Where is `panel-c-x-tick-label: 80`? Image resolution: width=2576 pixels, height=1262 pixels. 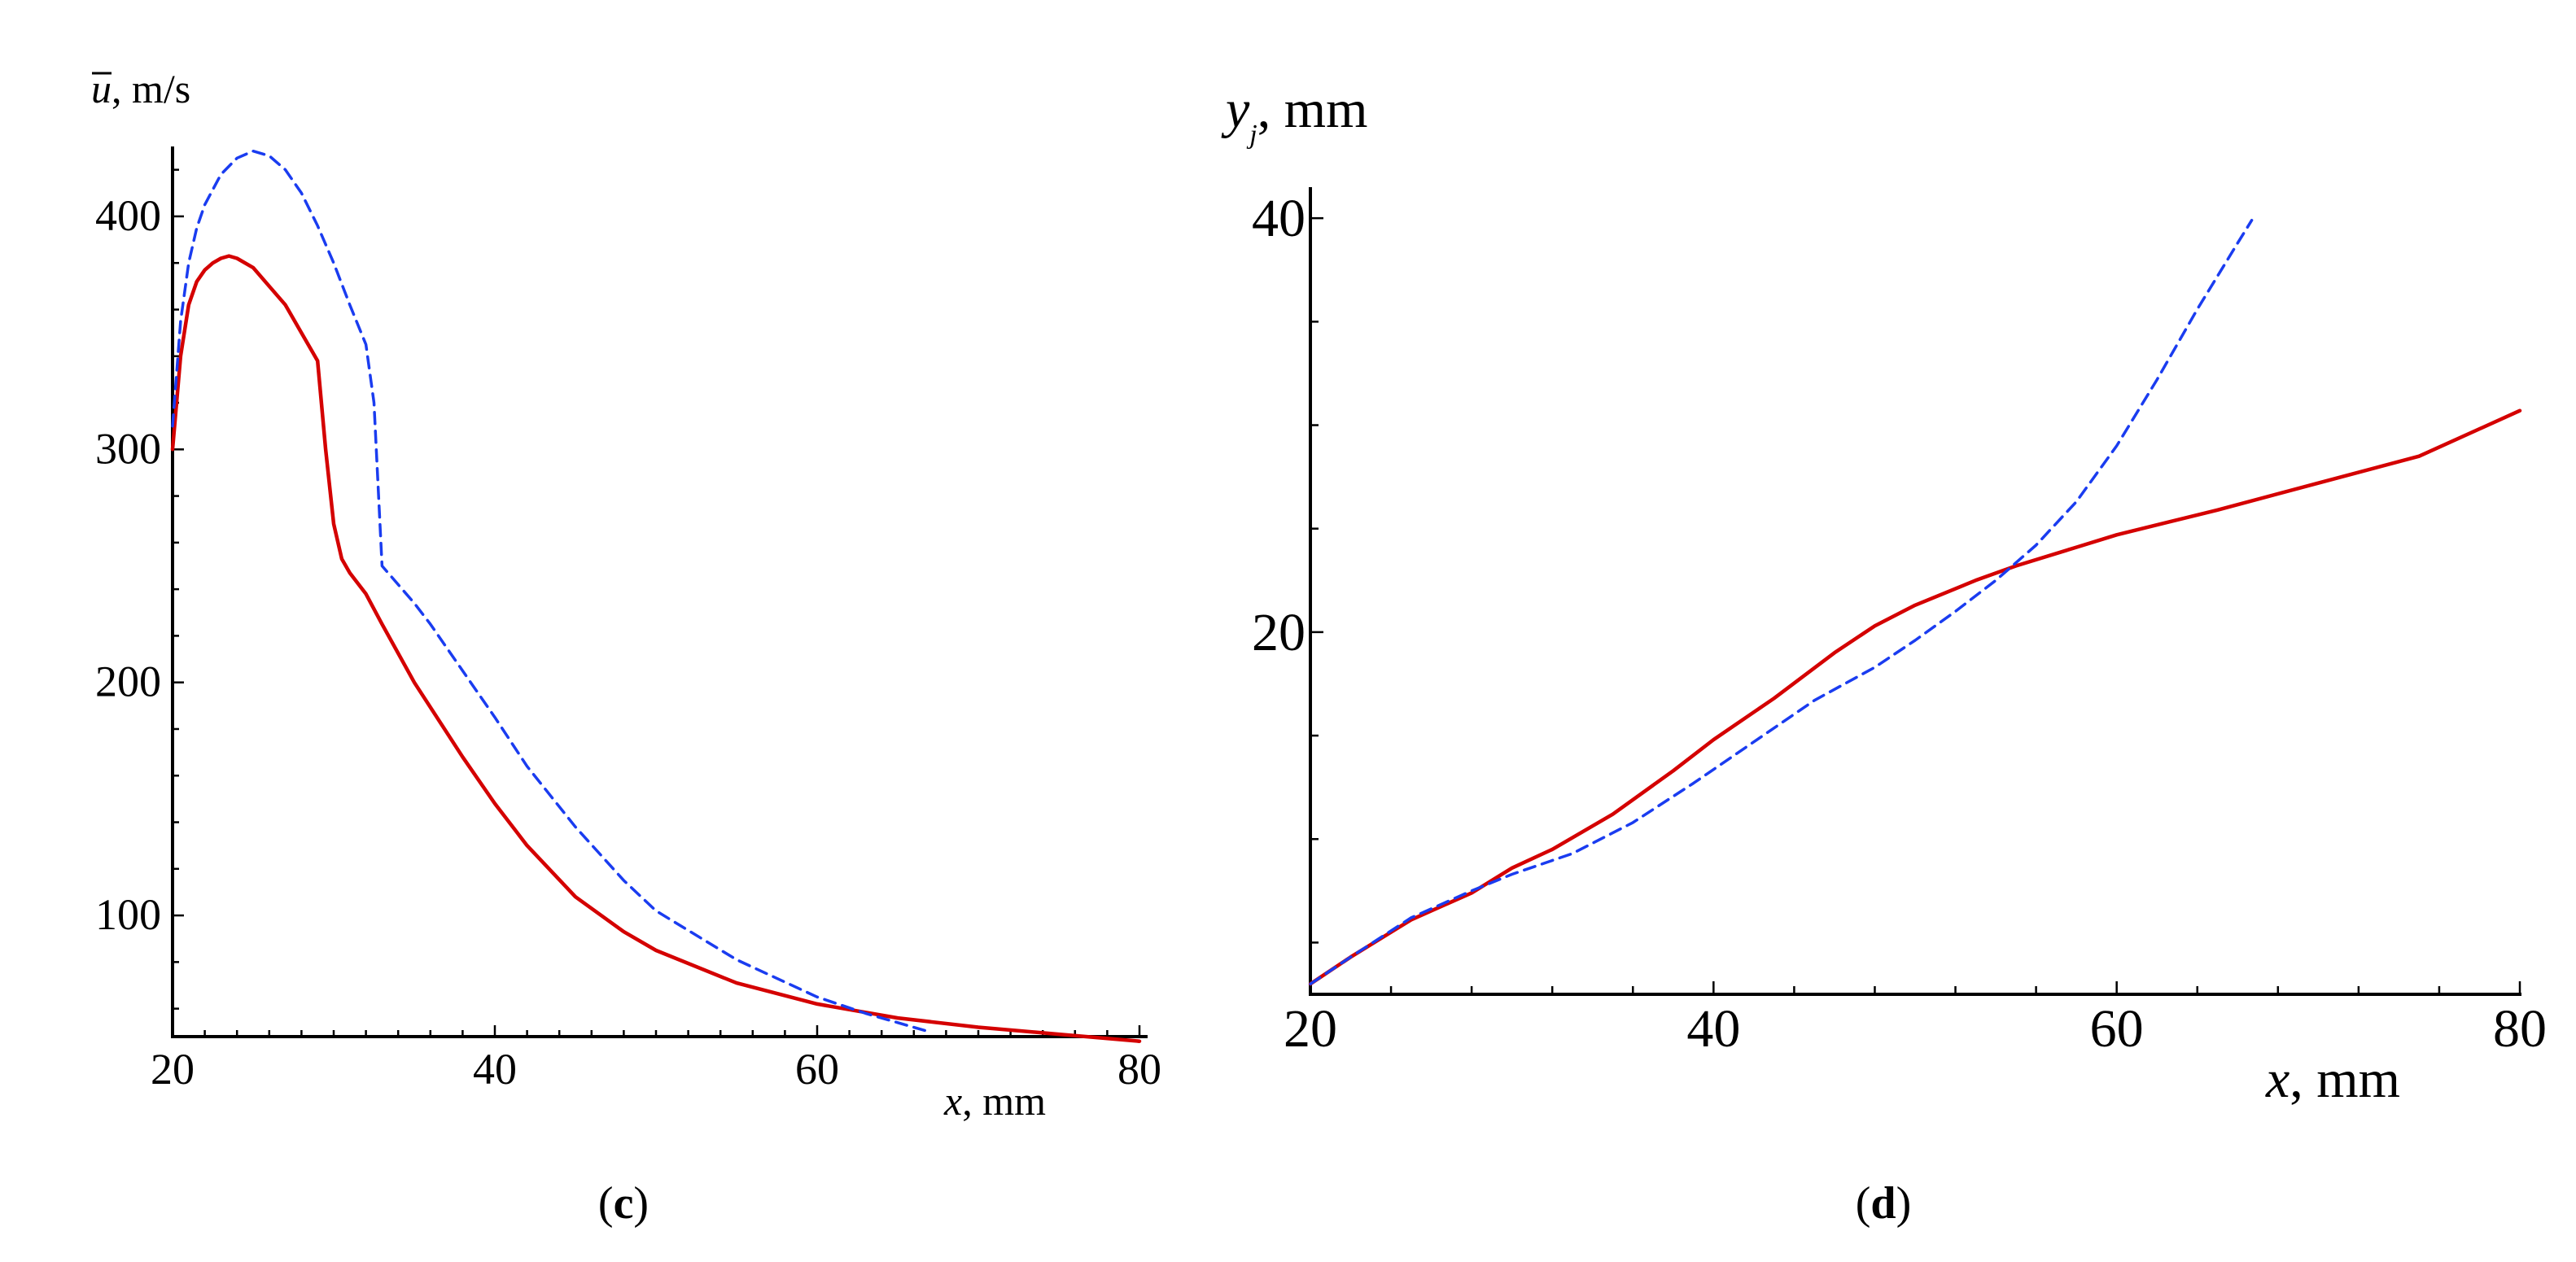 panel-c-x-tick-label: 80 is located at coordinates (1139, 1069).